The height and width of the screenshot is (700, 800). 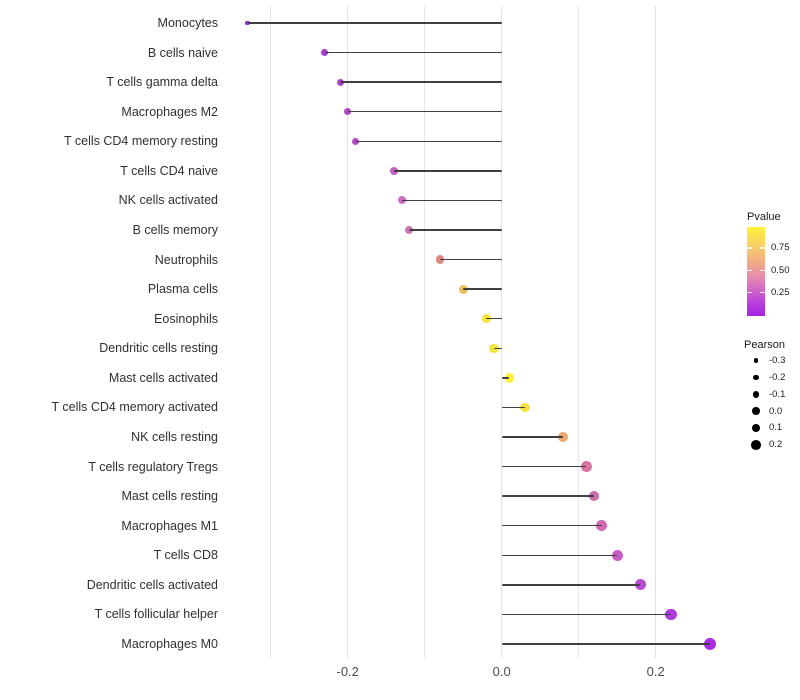 What do you see at coordinates (764, 345) in the screenshot?
I see `pearson-legend-title: Pearson` at bounding box center [764, 345].